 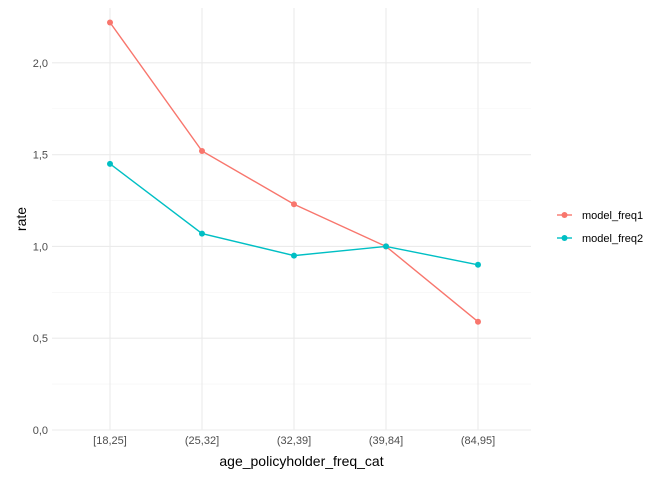 What do you see at coordinates (386, 441) in the screenshot?
I see `x-tick-label: (39,84]` at bounding box center [386, 441].